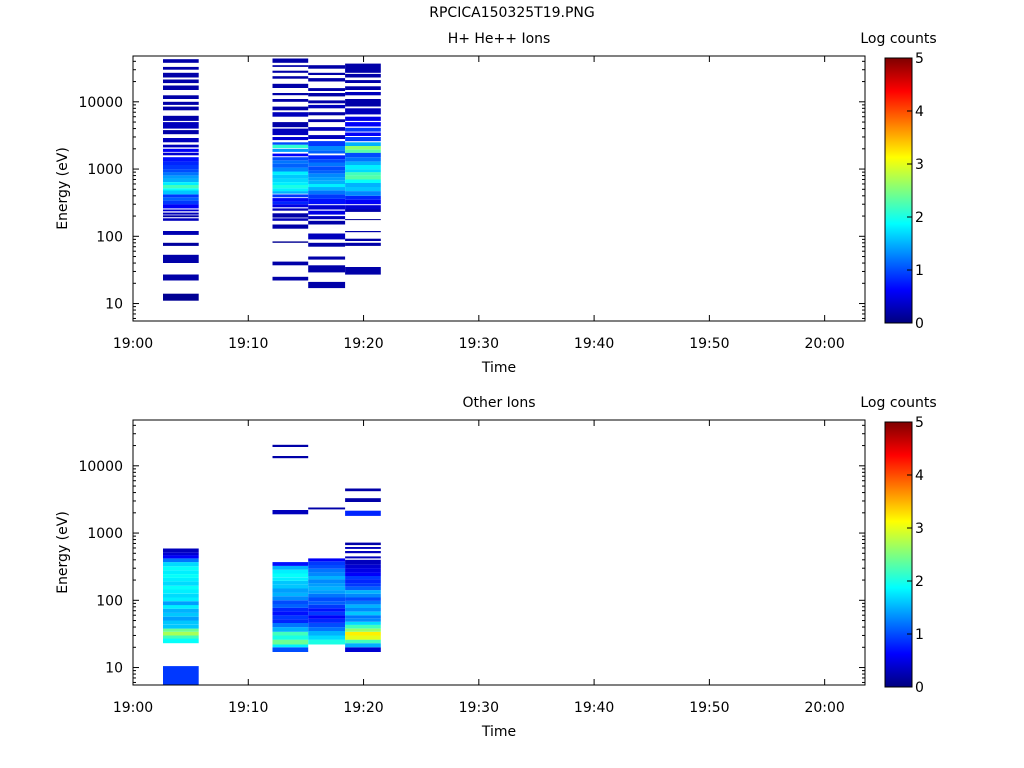 This screenshot has width=1024, height=768. Describe the element at coordinates (100, 467) in the screenshot. I see `y-tick-label: 10000` at that location.